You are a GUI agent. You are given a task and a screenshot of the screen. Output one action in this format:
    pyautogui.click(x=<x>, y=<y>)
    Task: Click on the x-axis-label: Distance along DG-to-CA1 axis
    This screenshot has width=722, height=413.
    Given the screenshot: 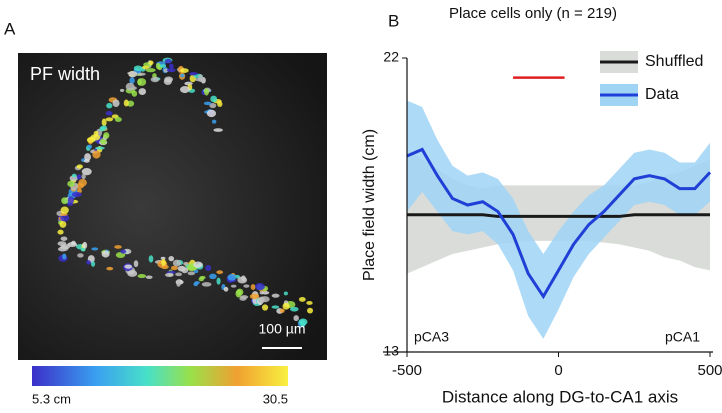 What is the action you would take?
    pyautogui.click(x=560, y=396)
    